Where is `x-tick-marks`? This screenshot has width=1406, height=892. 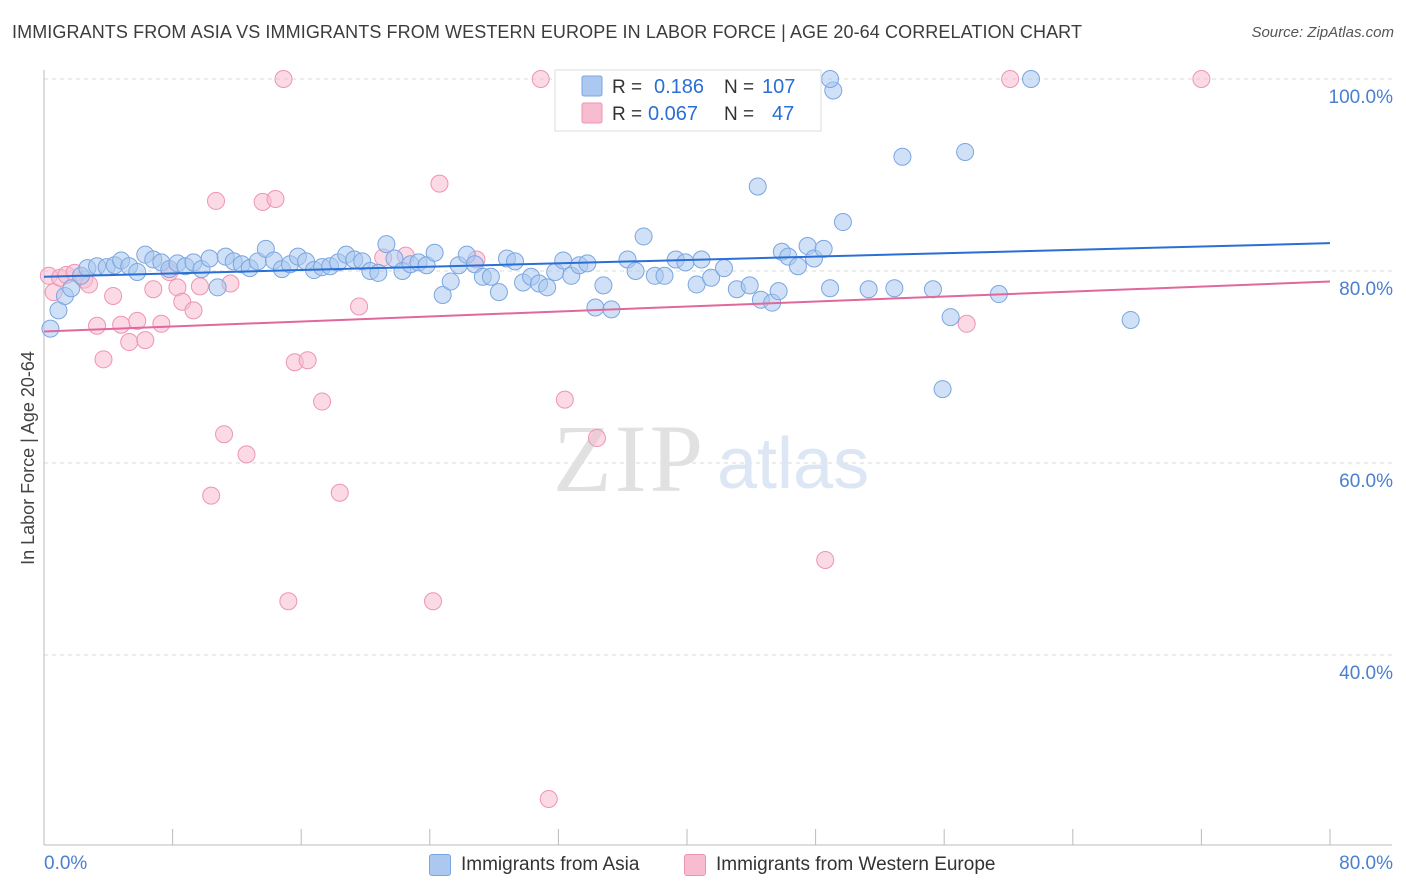 x-tick-marks is located at coordinates (751, 837).